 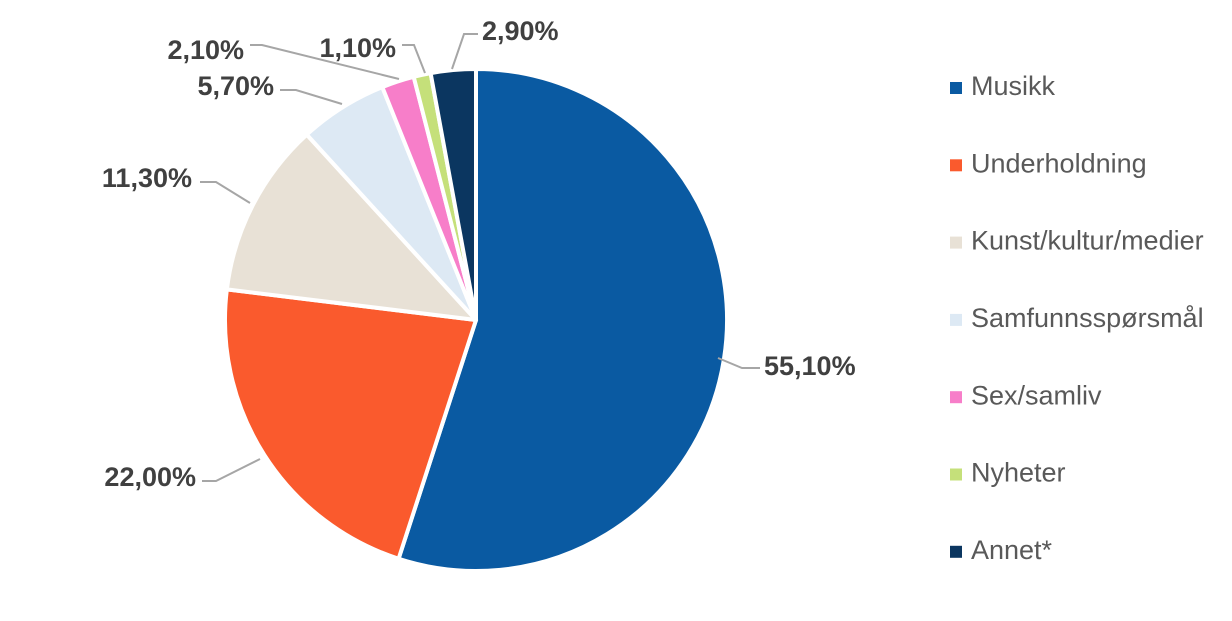 What do you see at coordinates (956, 319) in the screenshot?
I see `legend-swatch-samfunnssp-rsm-l` at bounding box center [956, 319].